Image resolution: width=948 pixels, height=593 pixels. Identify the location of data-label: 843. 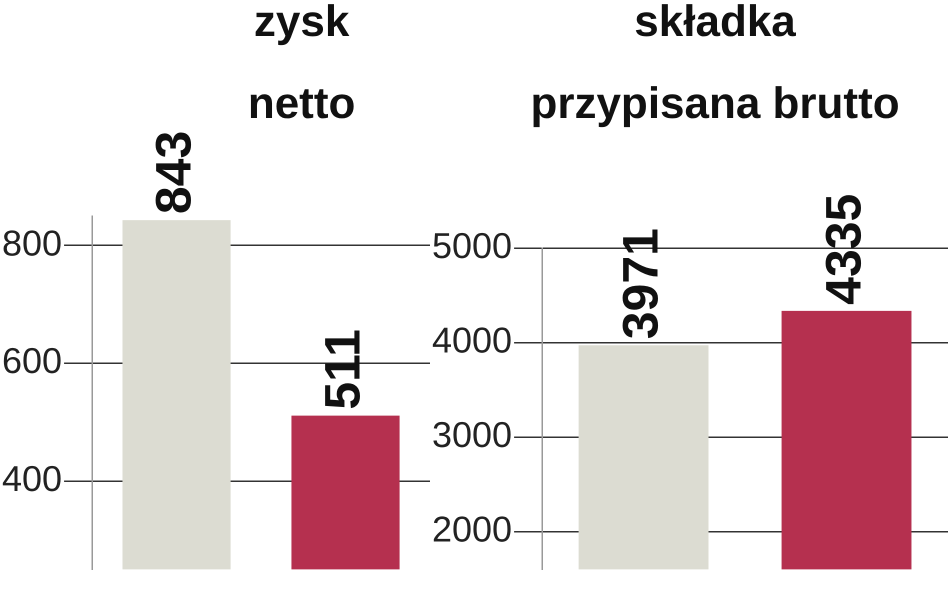
(173, 172).